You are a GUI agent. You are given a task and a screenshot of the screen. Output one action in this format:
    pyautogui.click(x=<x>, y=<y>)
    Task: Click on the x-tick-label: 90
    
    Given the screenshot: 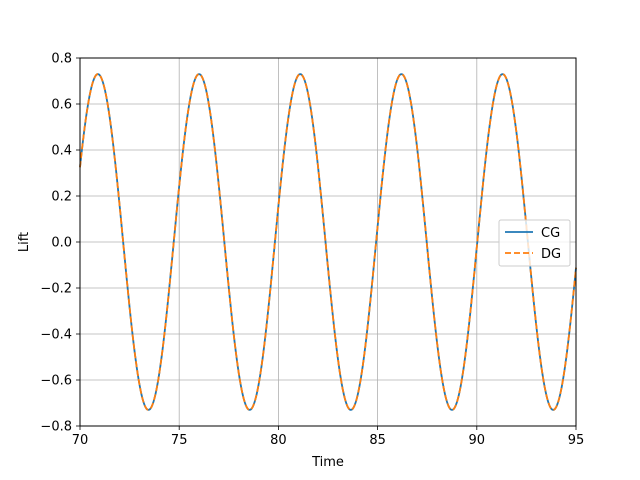 What is the action you would take?
    pyautogui.click(x=477, y=440)
    